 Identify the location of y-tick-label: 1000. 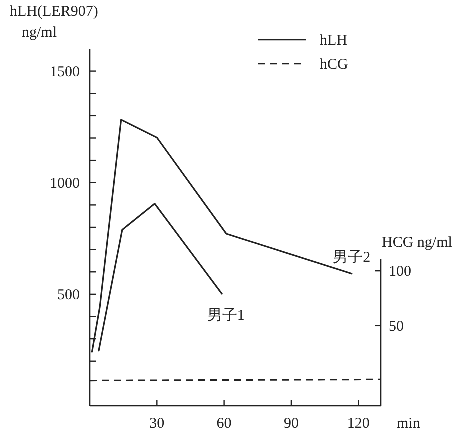
(65, 184).